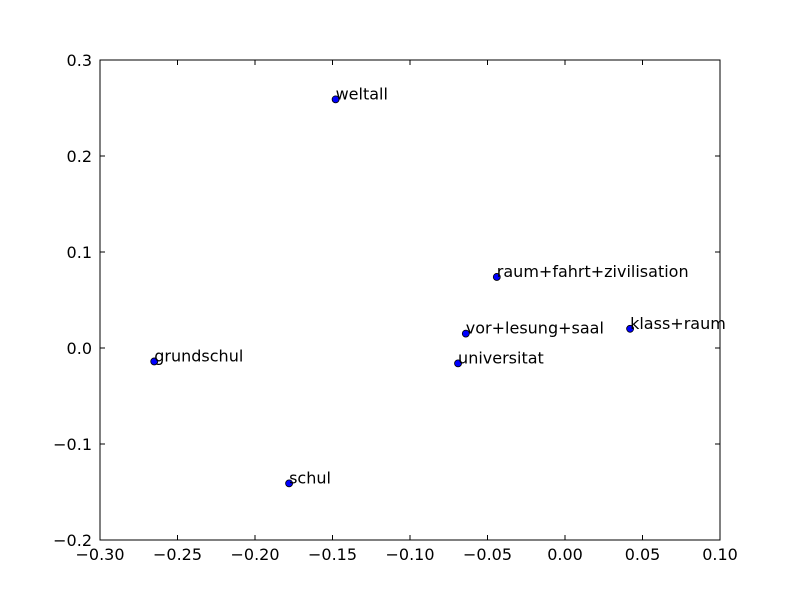  I want to click on y-tick-label: 0.3, so click(79, 60).